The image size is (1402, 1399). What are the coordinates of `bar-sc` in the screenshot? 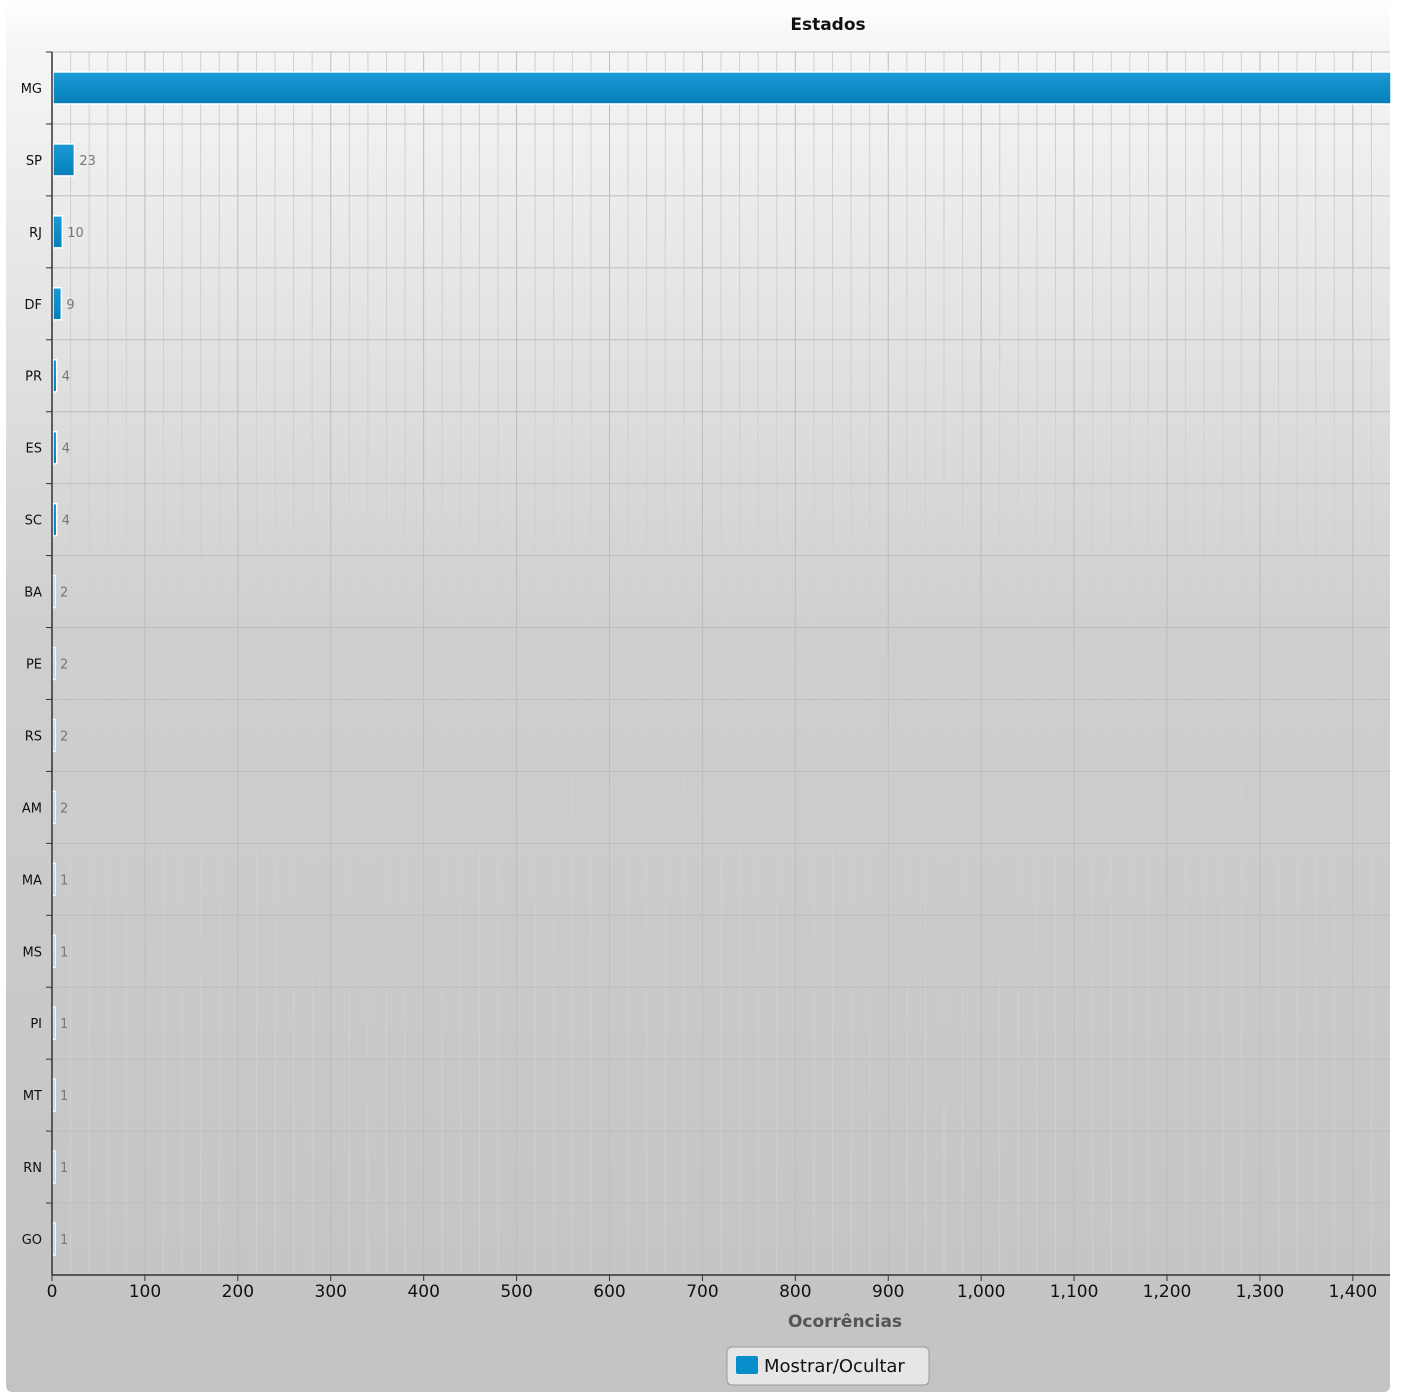 It's located at (55, 519).